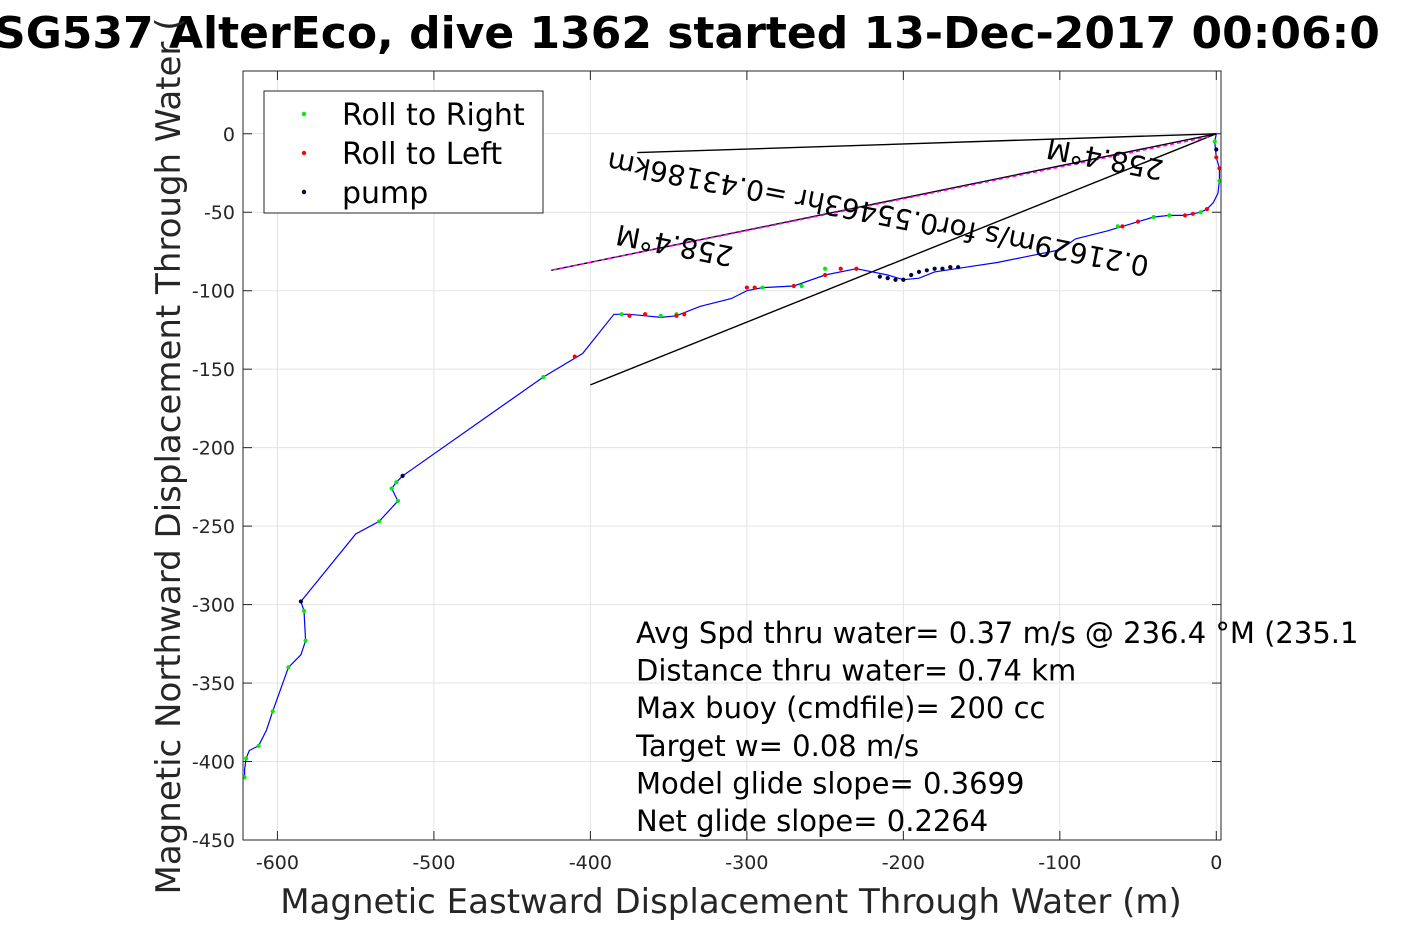 Image resolution: width=1417 pixels, height=945 pixels. I want to click on stat-line: Model glide slope= 0.3699, so click(830, 783).